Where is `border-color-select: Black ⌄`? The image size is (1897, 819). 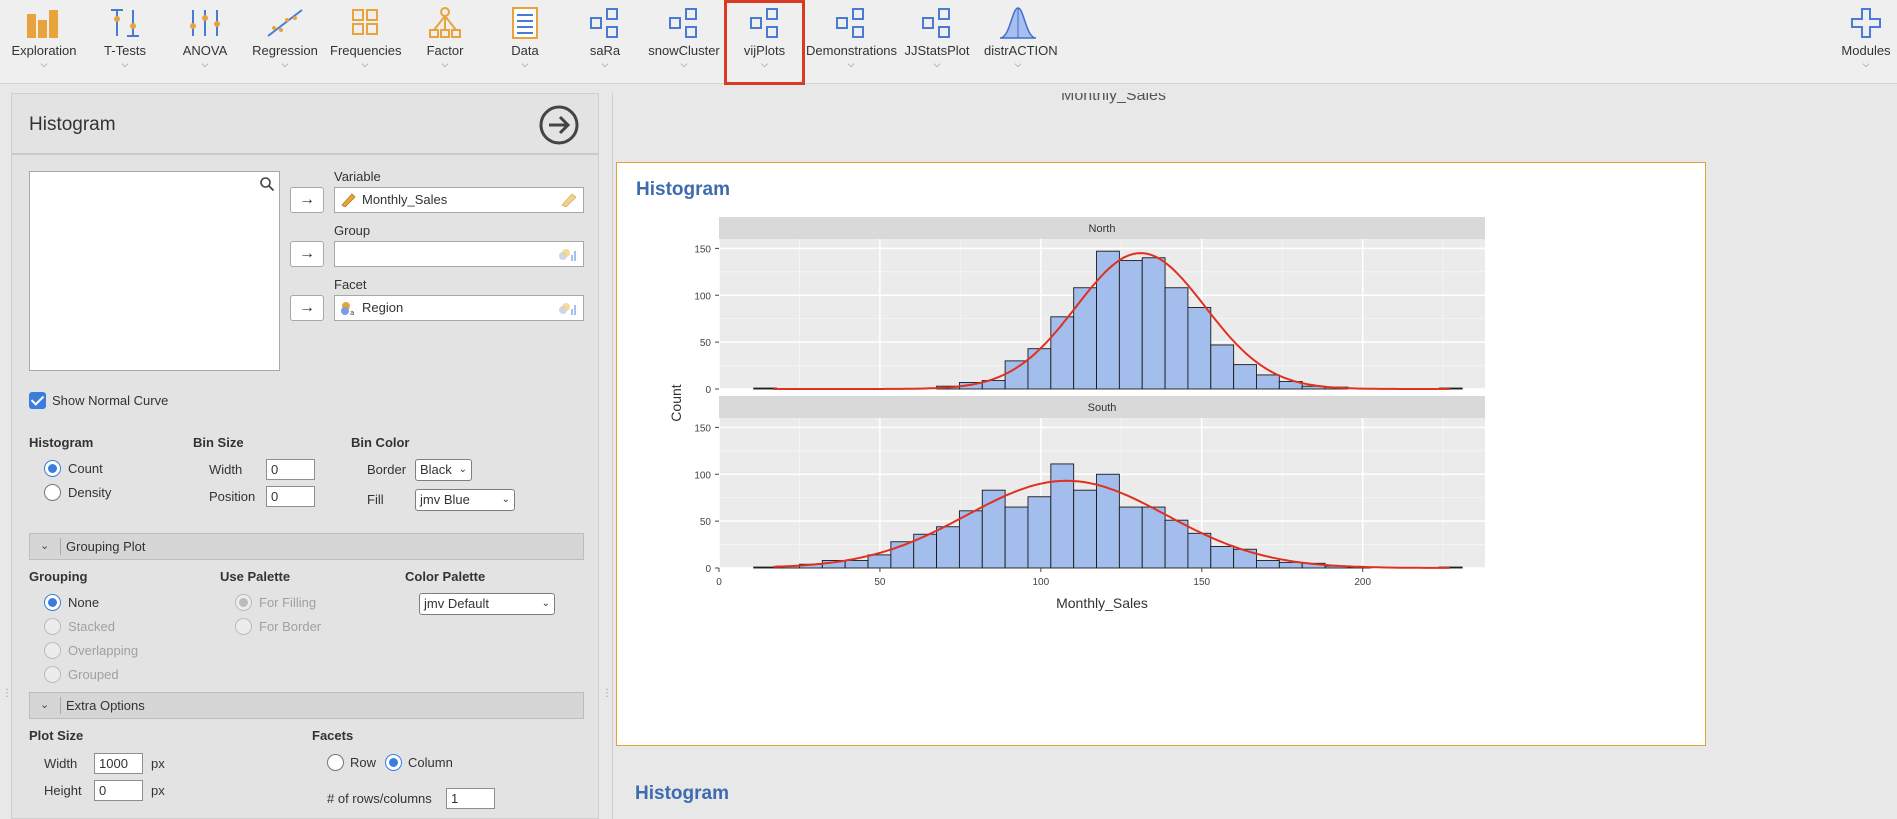 border-color-select: Black ⌄ is located at coordinates (443, 470).